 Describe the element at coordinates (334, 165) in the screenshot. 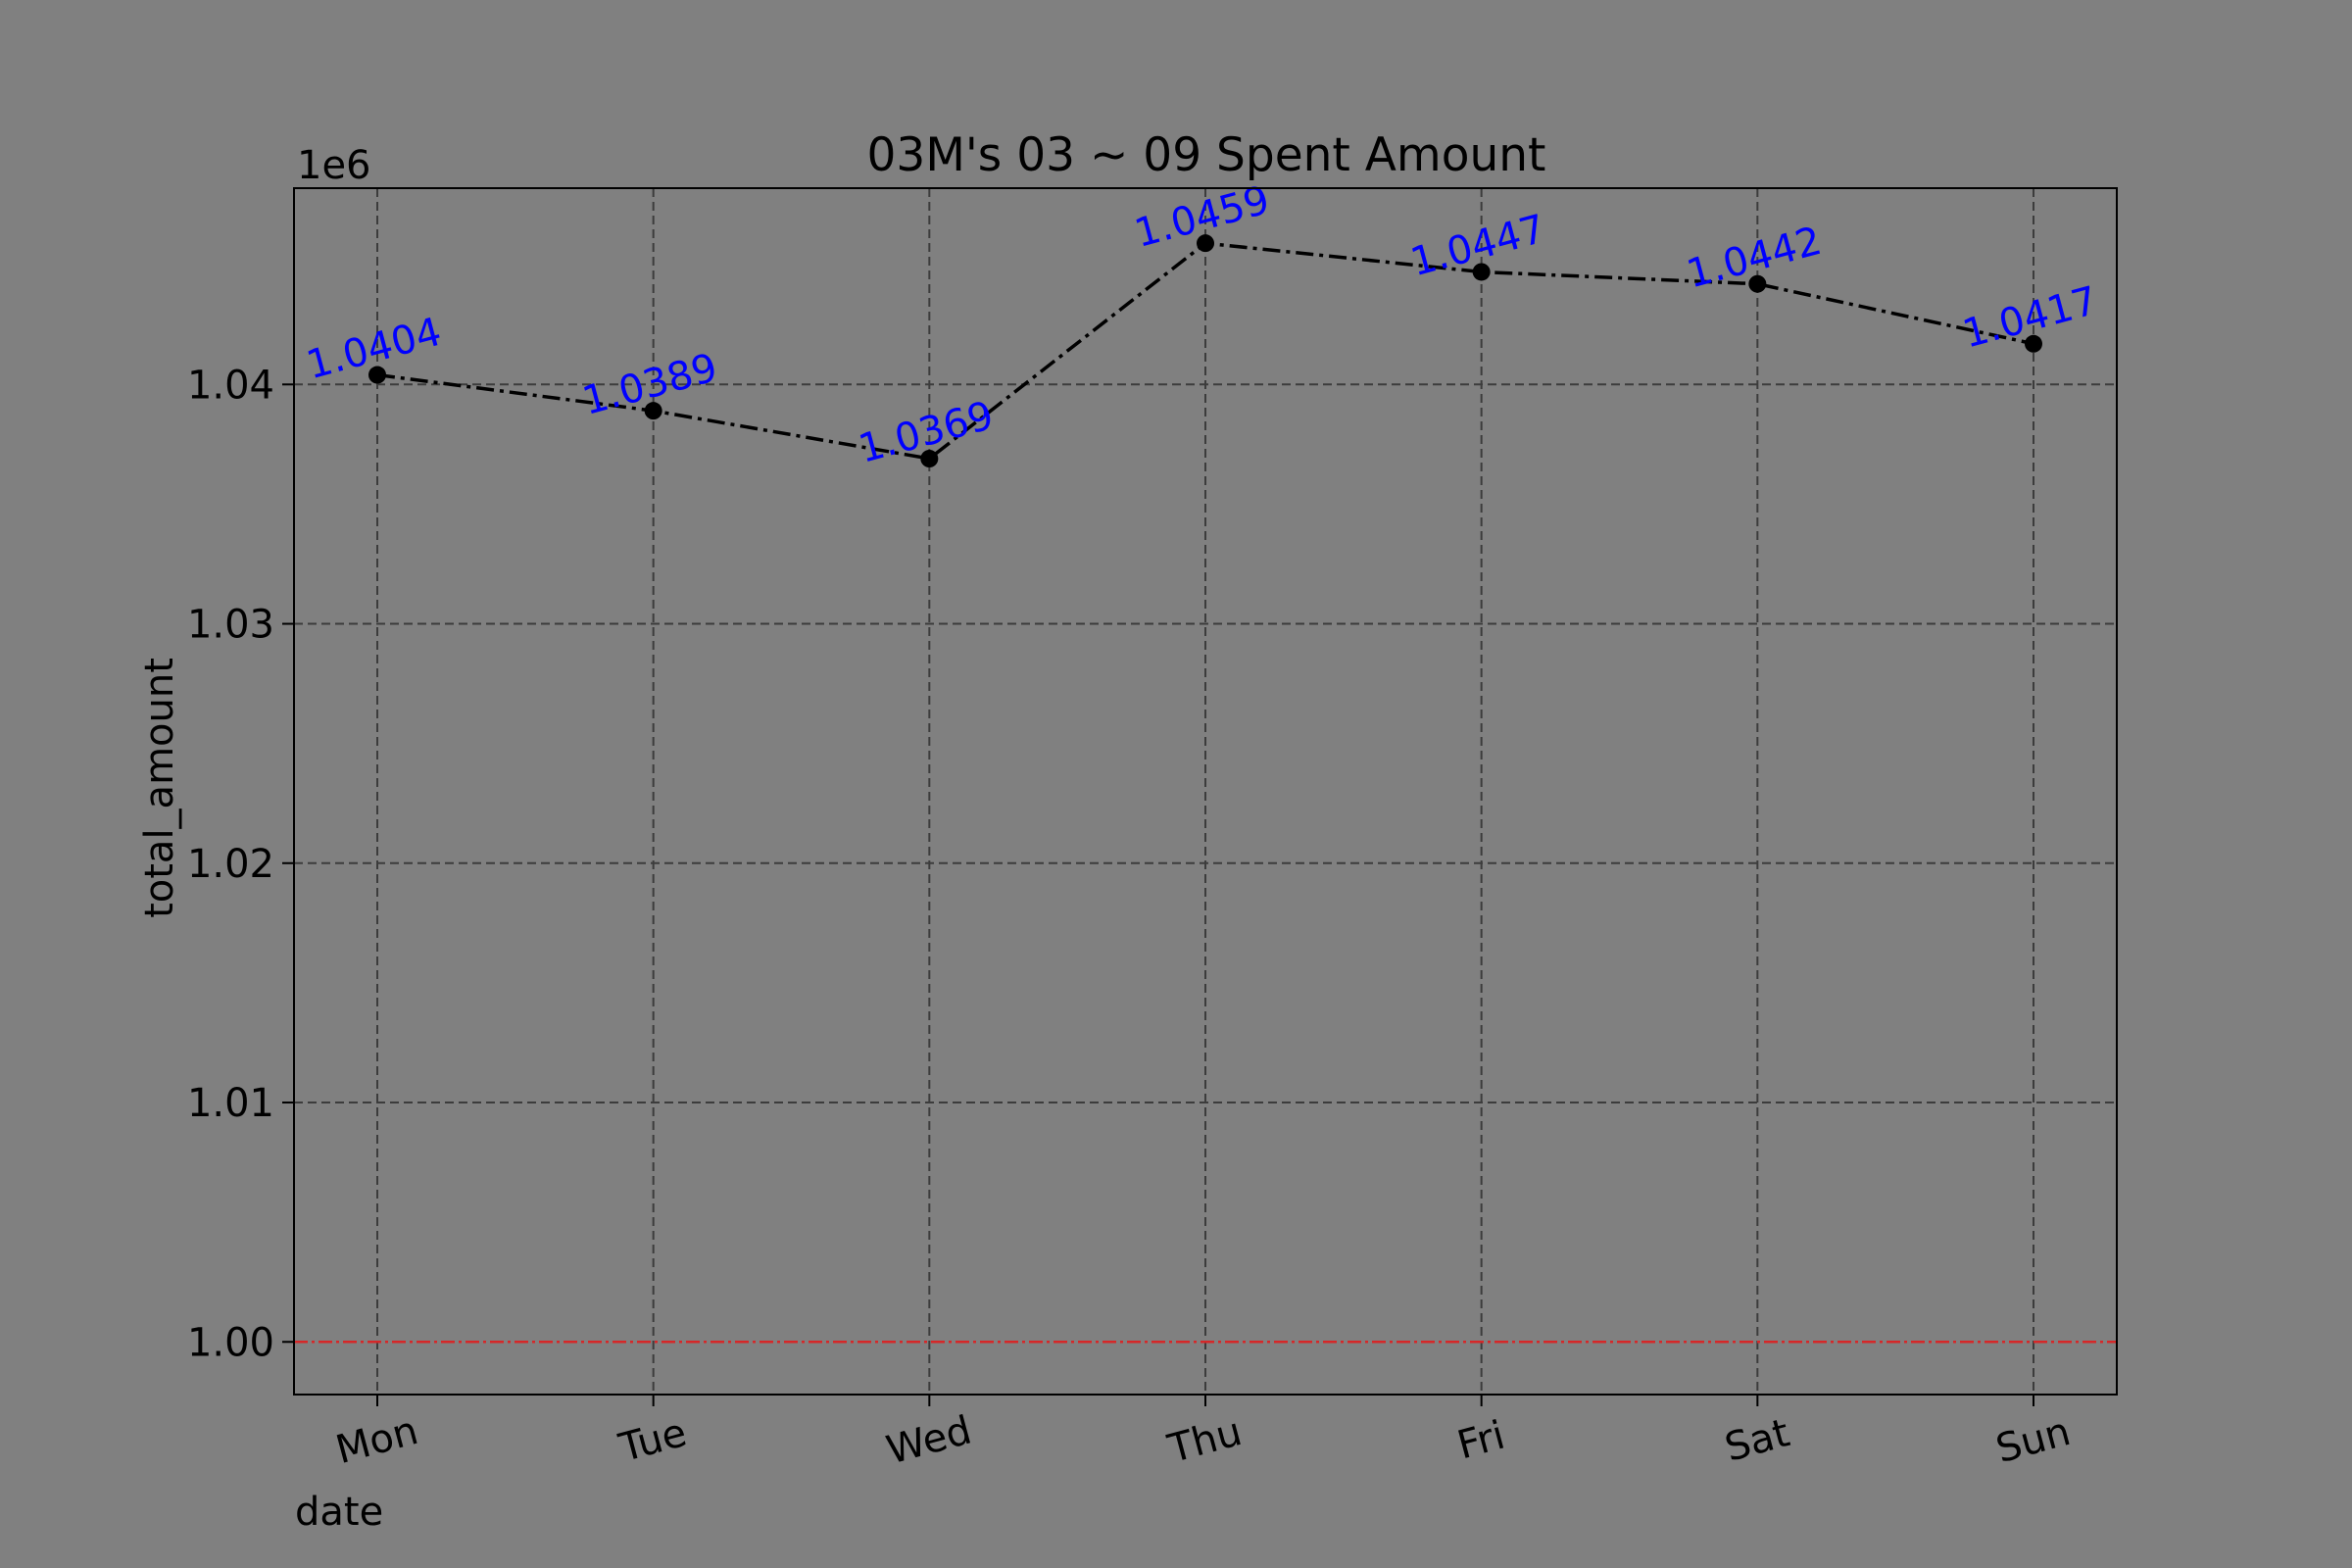

I see `y-offset-label: 1e6` at that location.